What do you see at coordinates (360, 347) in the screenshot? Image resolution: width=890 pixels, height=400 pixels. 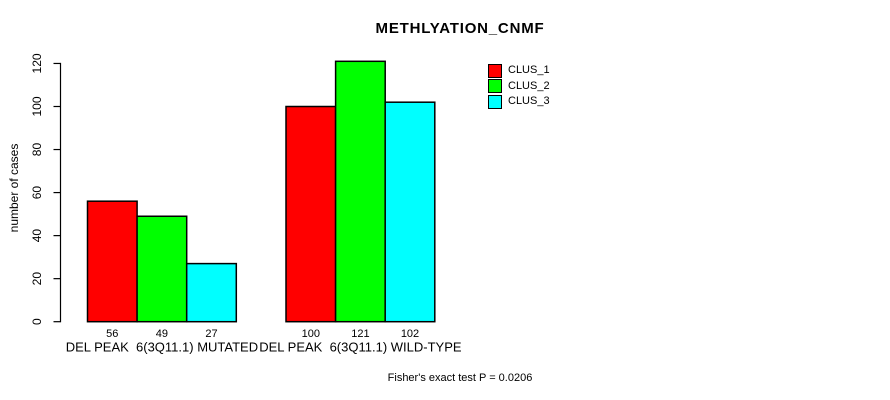 I see `group-label: DEL PEAK 6(3Q11.1) WILD-TYPE` at bounding box center [360, 347].